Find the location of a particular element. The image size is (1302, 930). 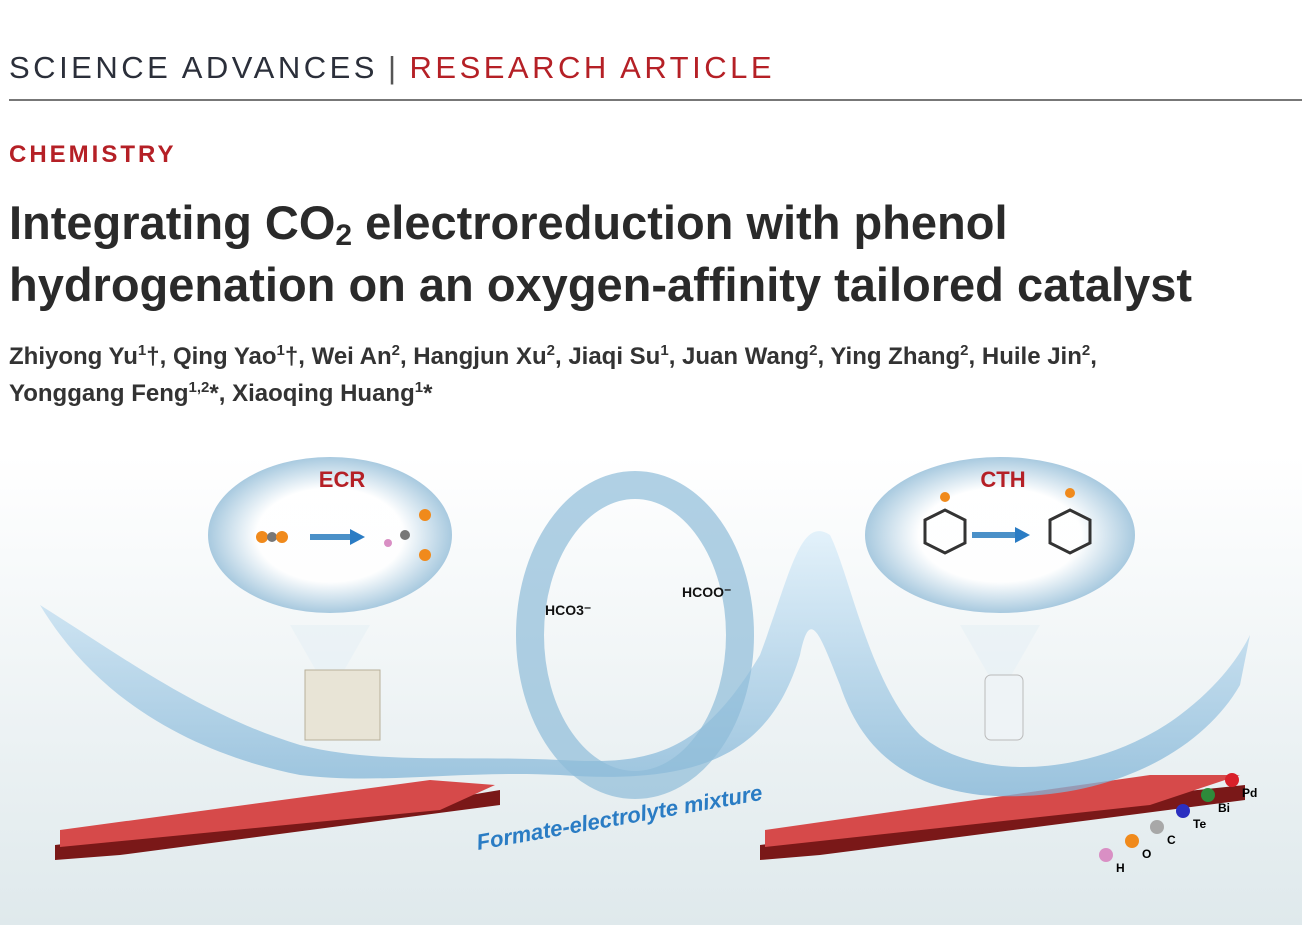

author: Qing Yao1† is located at coordinates (235, 356).